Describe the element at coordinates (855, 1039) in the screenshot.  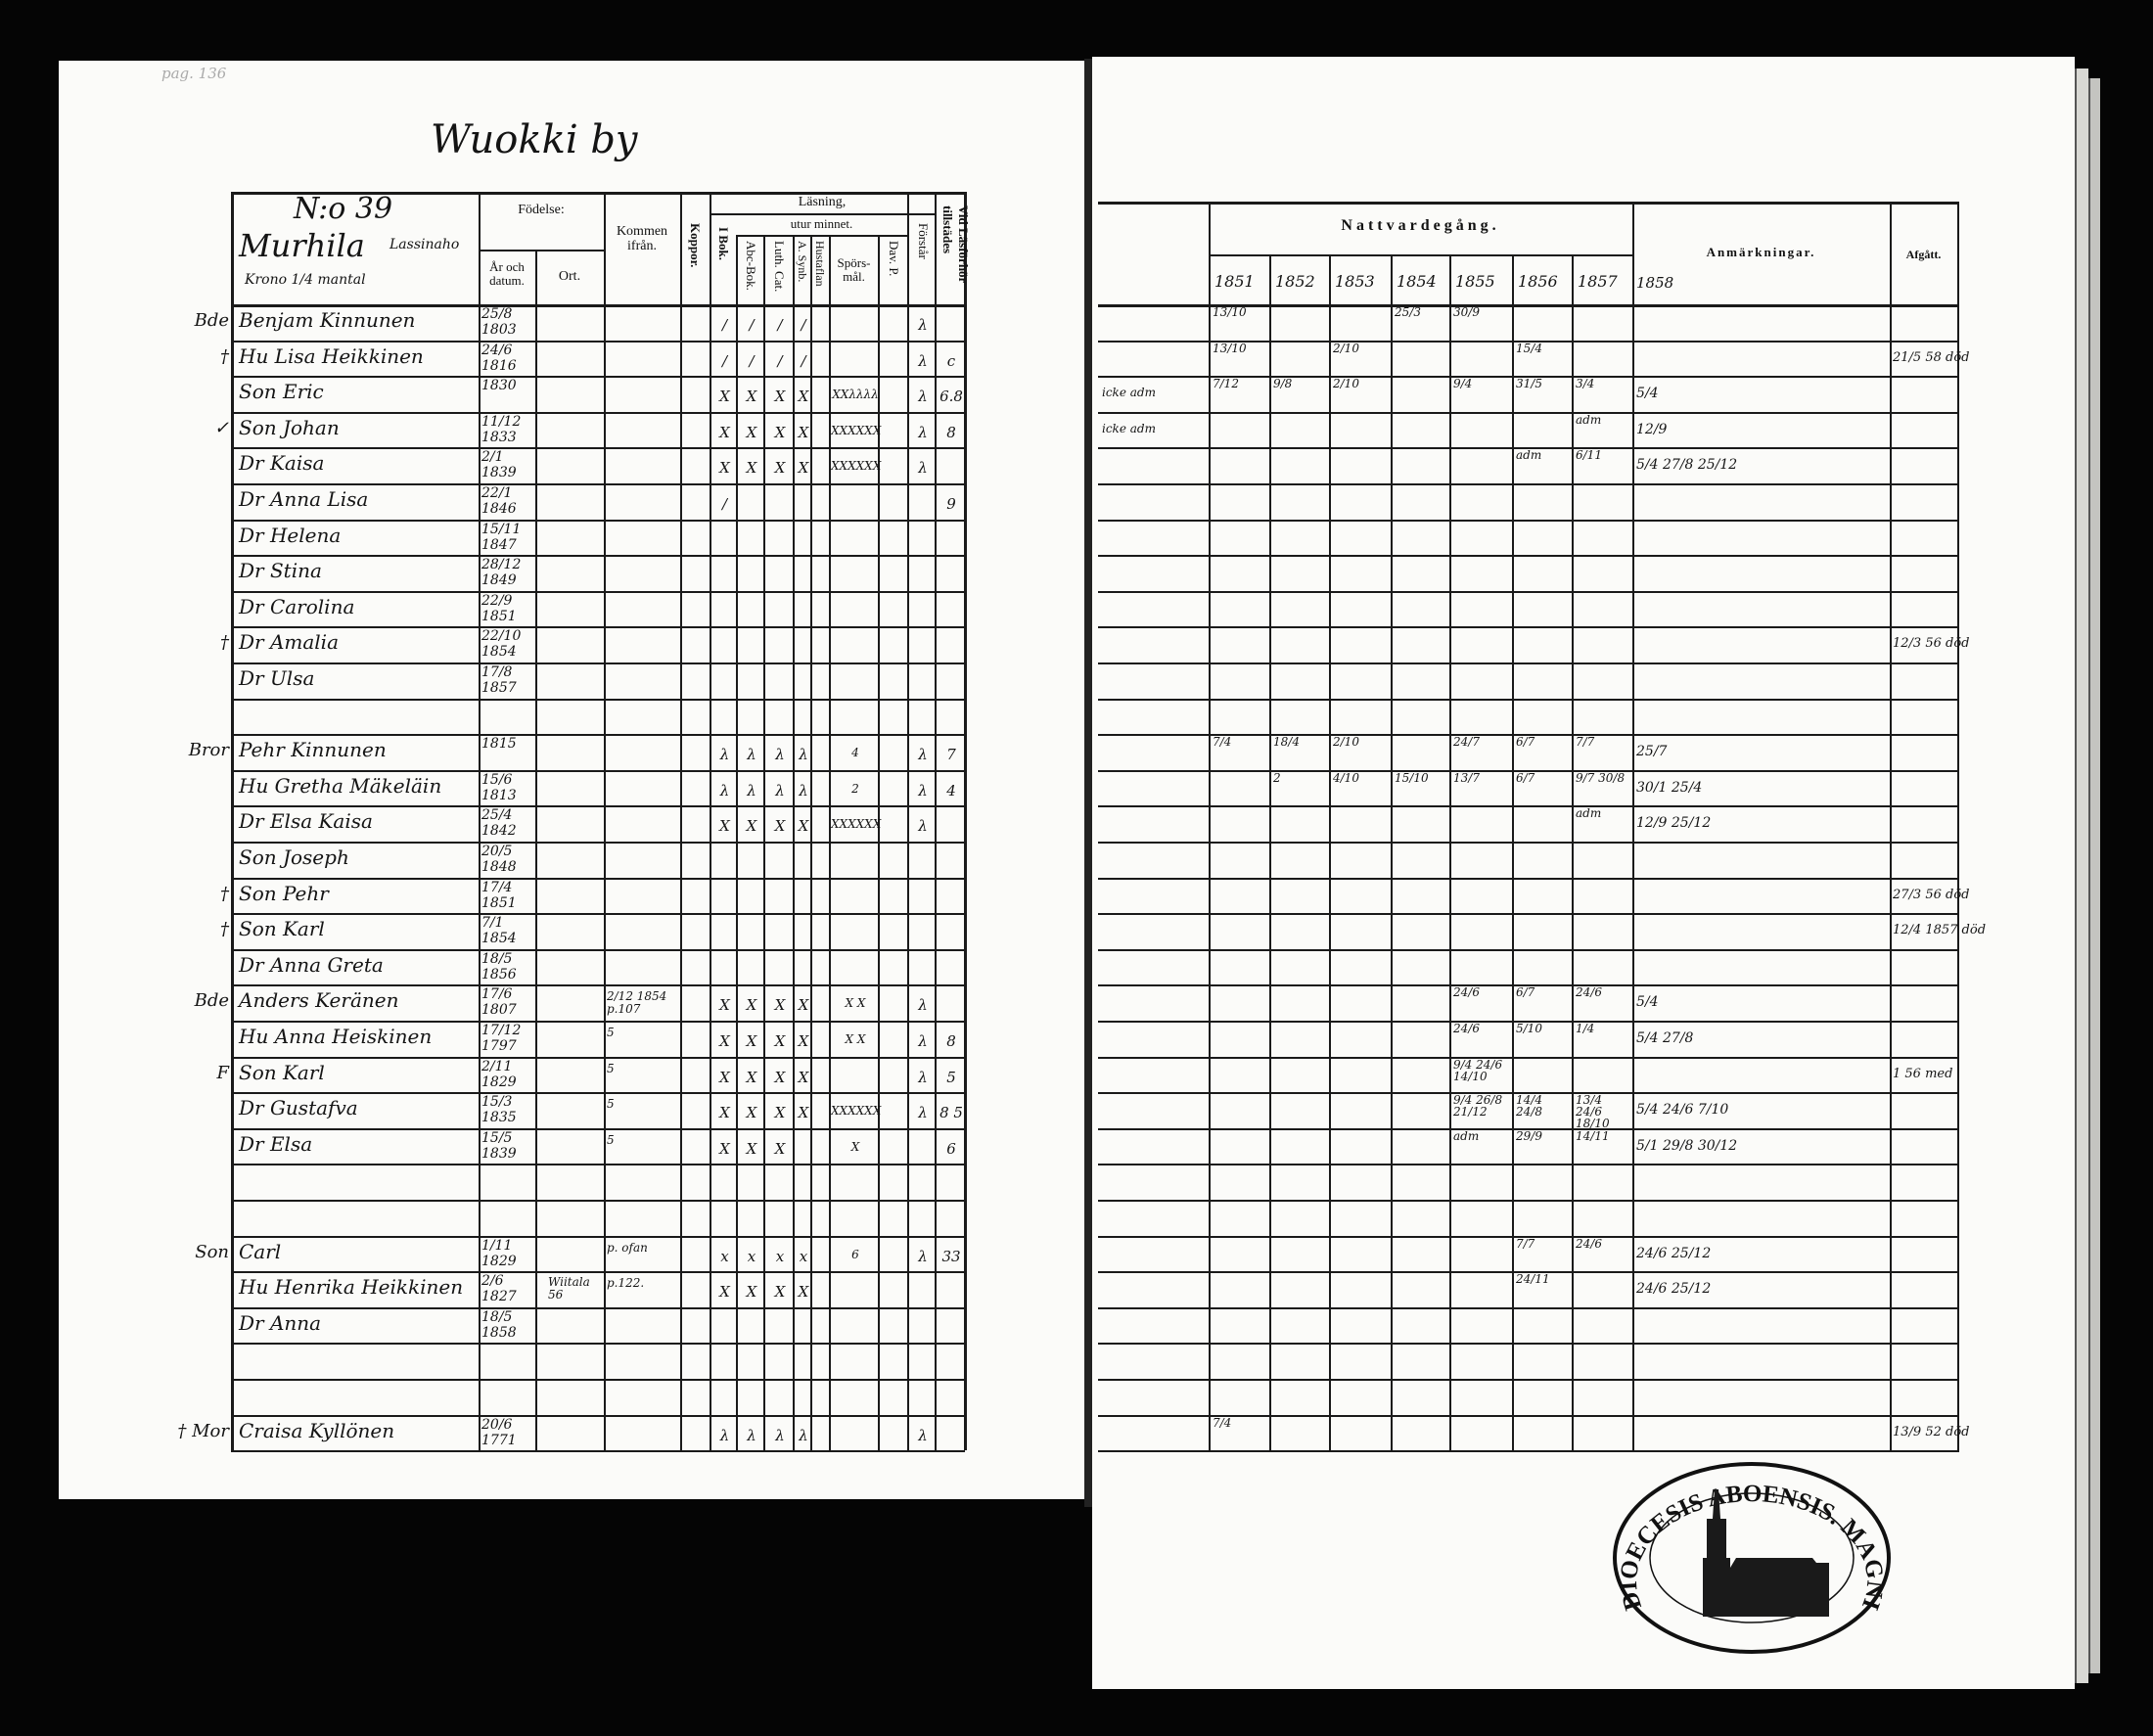
I see `reading-sporsmal: X X` at that location.